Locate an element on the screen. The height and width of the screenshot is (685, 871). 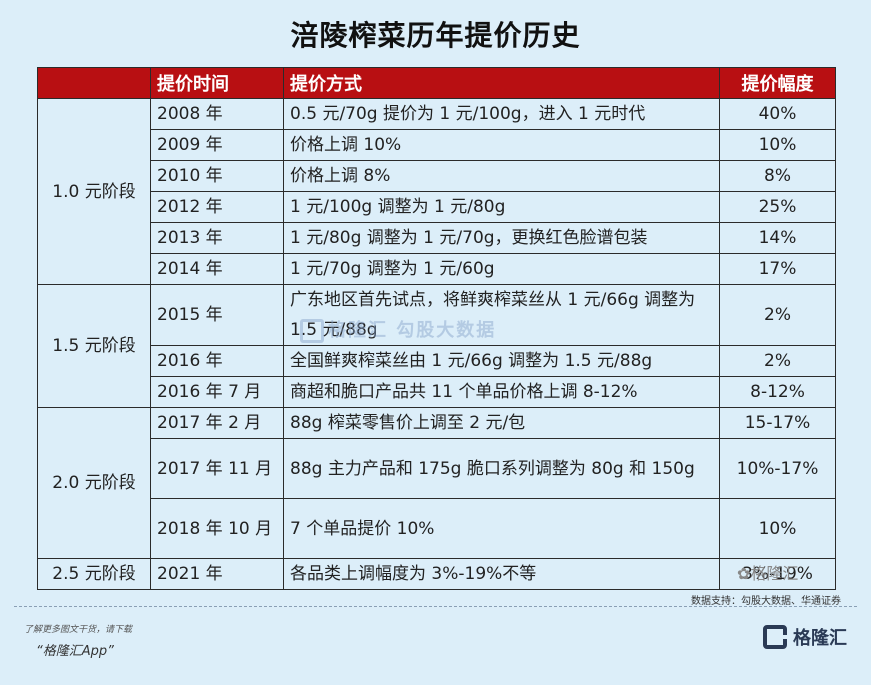
method-cell: 88g 主力产品和 175g 脆口系列调整为 80g 和 150g is located at coordinates (501, 468).